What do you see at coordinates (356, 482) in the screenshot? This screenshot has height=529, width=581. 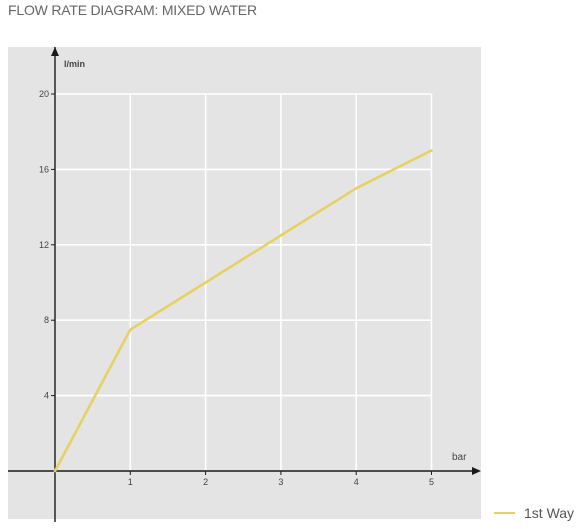 I see `x-tick-label: 4` at bounding box center [356, 482].